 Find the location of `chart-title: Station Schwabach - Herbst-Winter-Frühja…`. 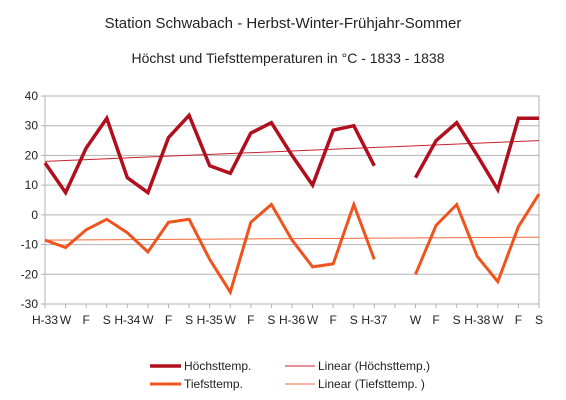

chart-title: Station Schwabach - Herbst-Winter-Frühja… is located at coordinates (283, 23).